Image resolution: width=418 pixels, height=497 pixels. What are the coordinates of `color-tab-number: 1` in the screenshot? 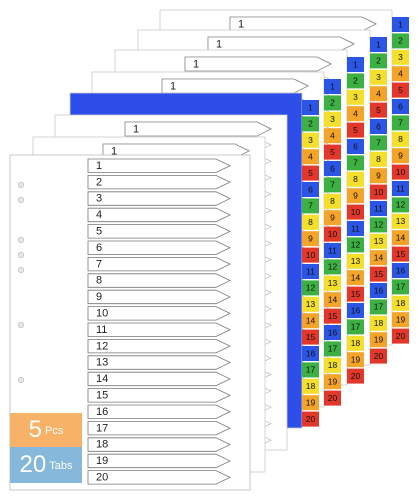 It's located at (400, 24).